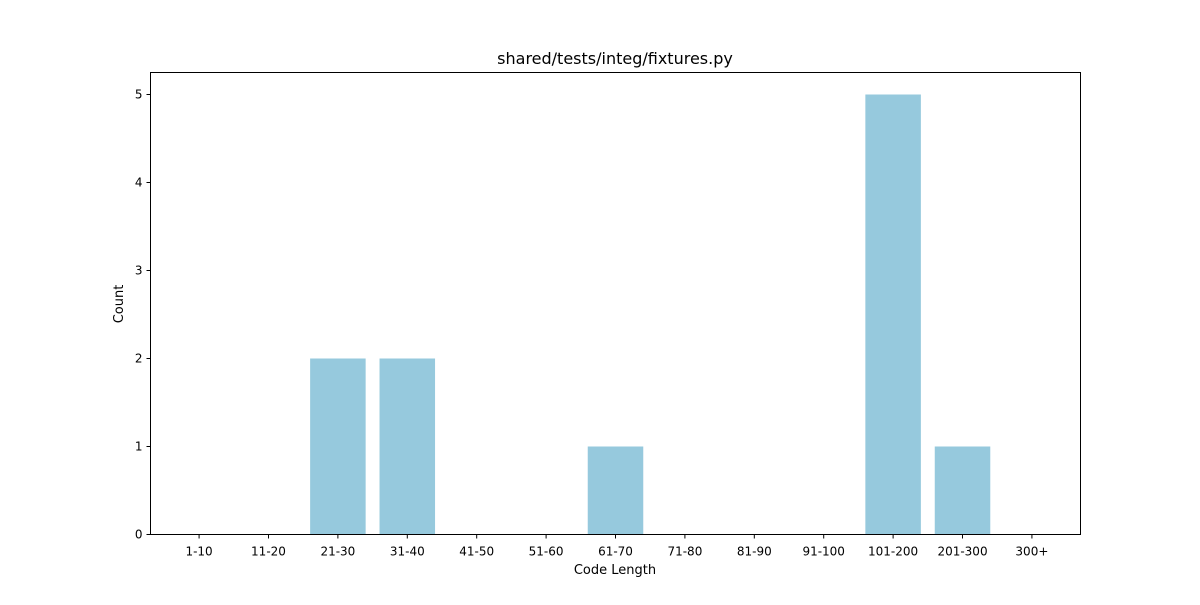  What do you see at coordinates (198, 552) in the screenshot?
I see `x-tick-label: 1-10` at bounding box center [198, 552].